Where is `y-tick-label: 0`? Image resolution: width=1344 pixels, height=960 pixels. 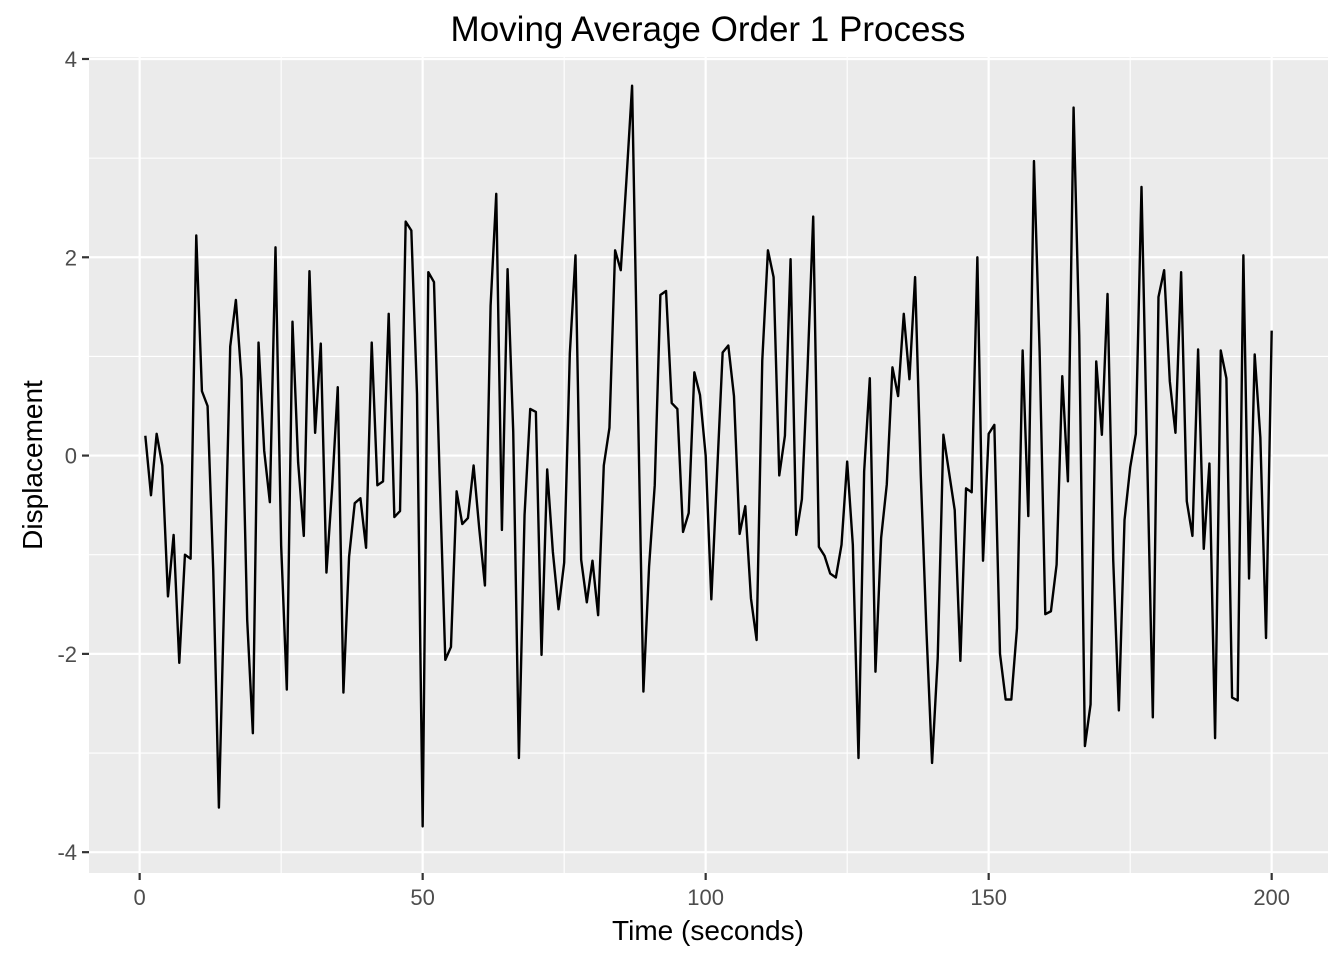 y-tick-label: 0 is located at coordinates (71, 456).